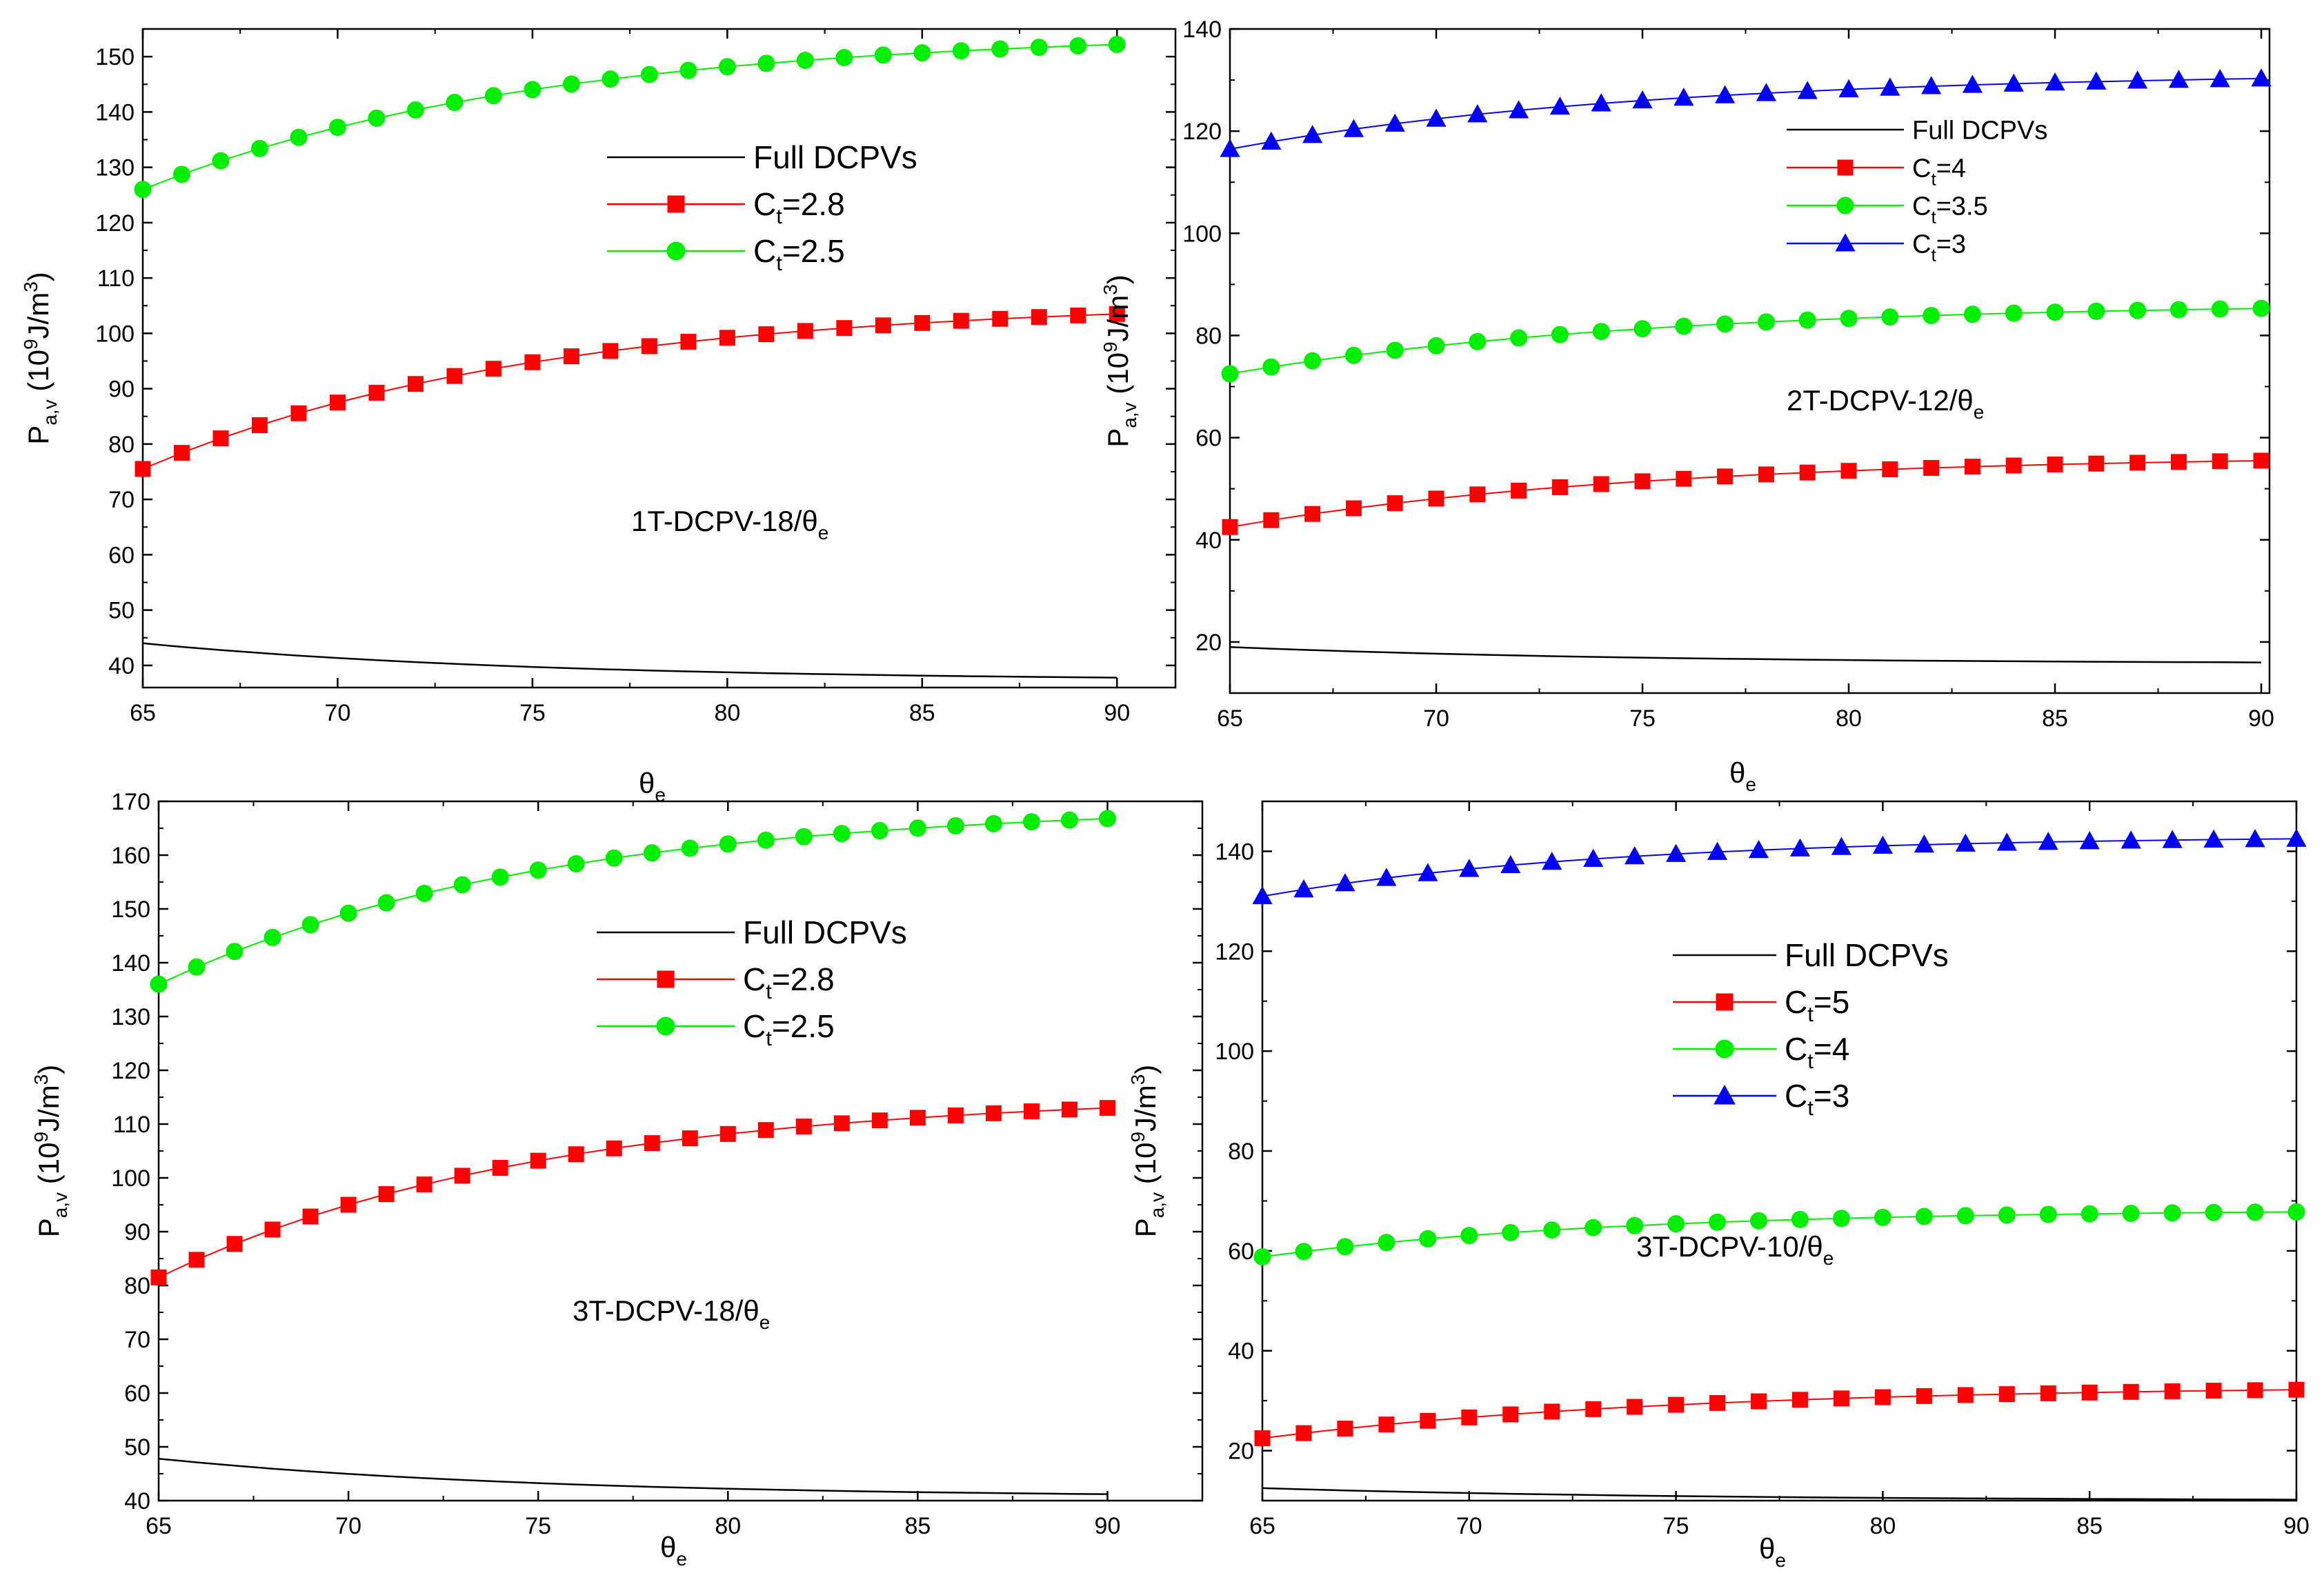 This screenshot has width=2324, height=1582. What do you see at coordinates (131, 1071) in the screenshot?
I see `y-tick-label: 120` at bounding box center [131, 1071].